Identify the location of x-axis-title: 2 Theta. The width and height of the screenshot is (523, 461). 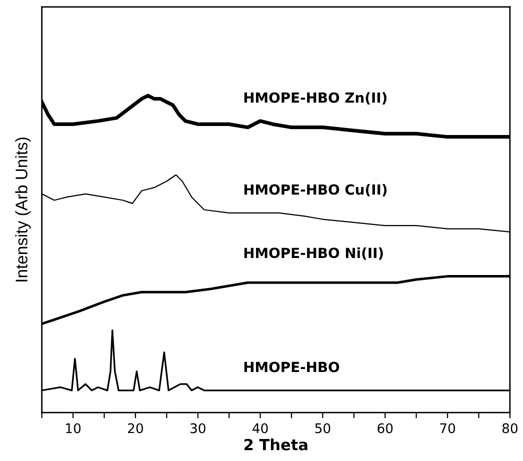
(276, 444).